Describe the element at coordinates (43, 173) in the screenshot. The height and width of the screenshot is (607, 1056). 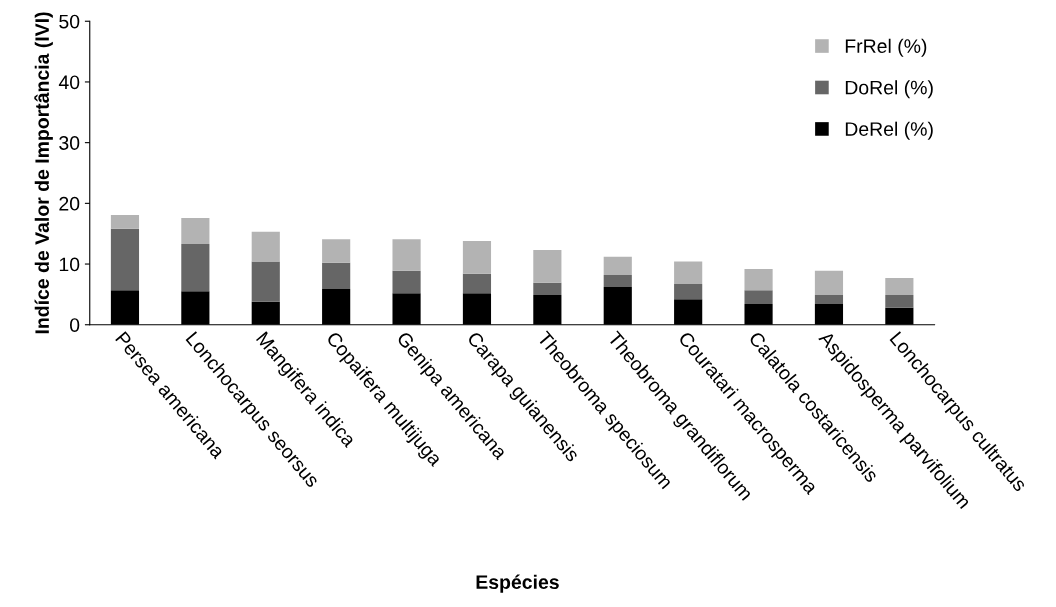
I see `y-axis-title: Indíce de Valor de Importância (IVI)` at that location.